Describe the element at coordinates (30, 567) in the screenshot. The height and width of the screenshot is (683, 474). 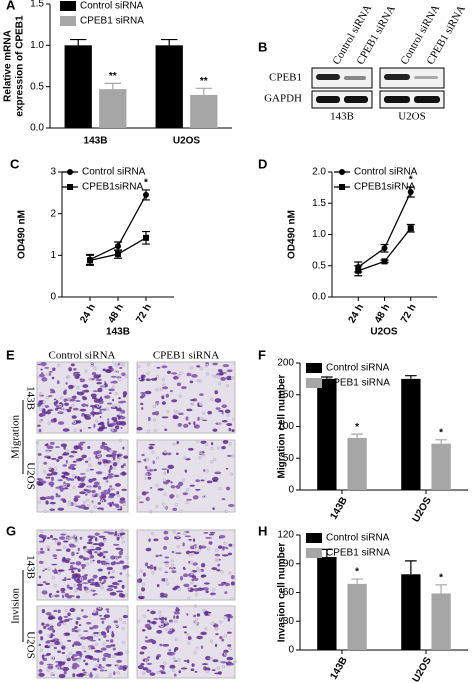
I see `micrograph-row-label: 143B` at that location.